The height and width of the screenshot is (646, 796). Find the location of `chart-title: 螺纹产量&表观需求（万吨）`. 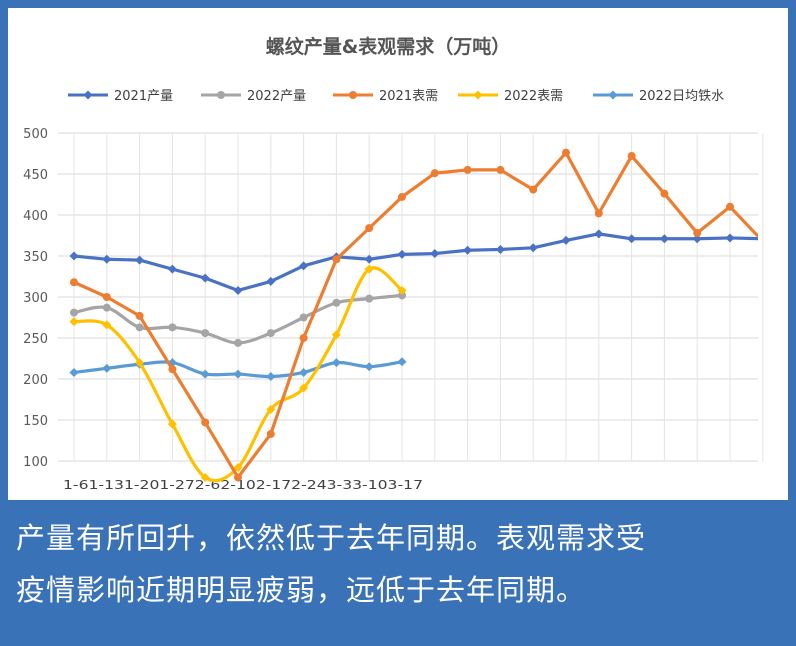

chart-title: 螺纹产量&表观需求（万吨） is located at coordinates (388, 46).